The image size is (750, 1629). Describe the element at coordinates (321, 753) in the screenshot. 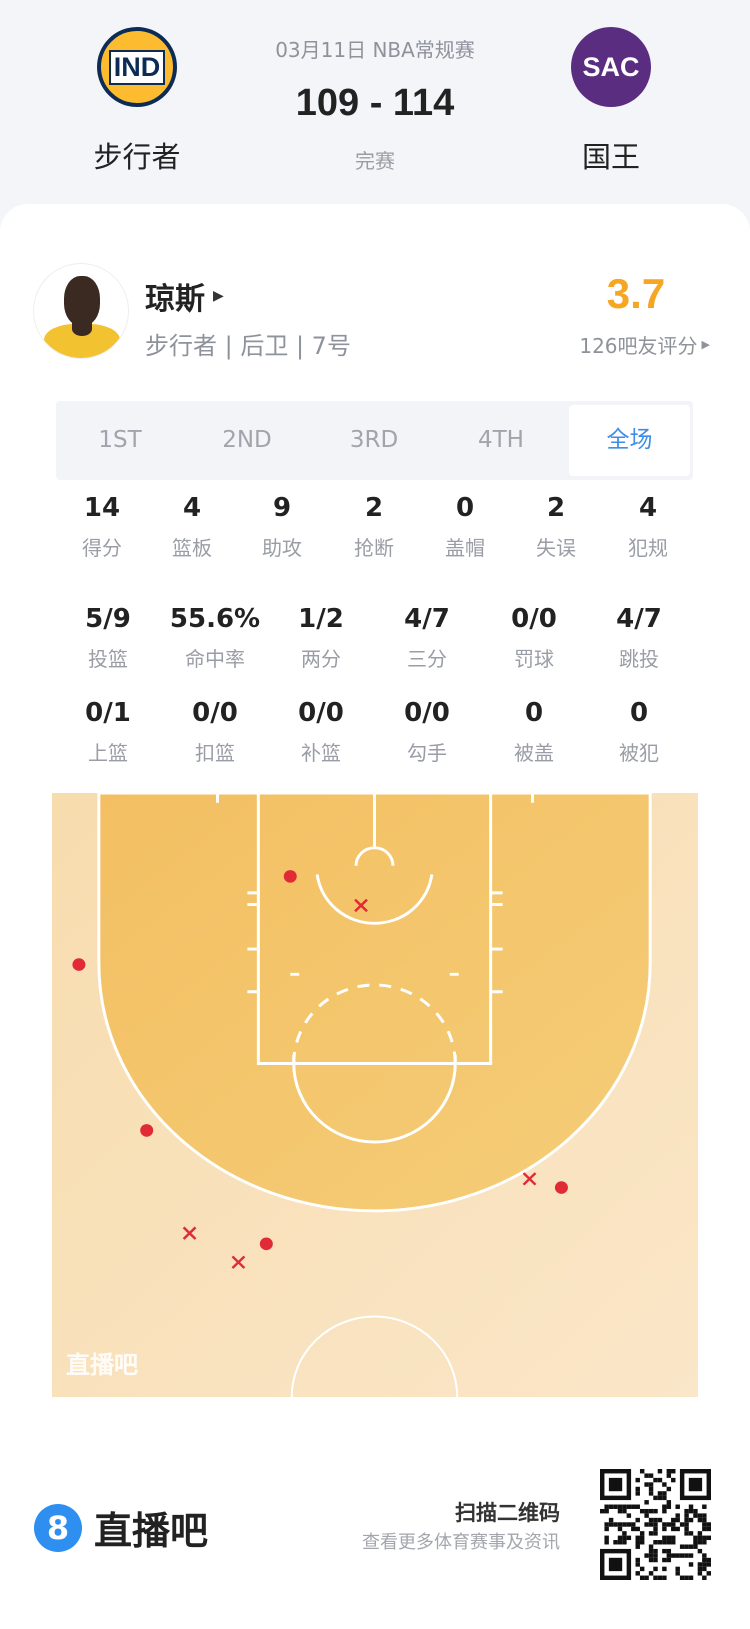

I see `stat-label: 补篮` at that location.